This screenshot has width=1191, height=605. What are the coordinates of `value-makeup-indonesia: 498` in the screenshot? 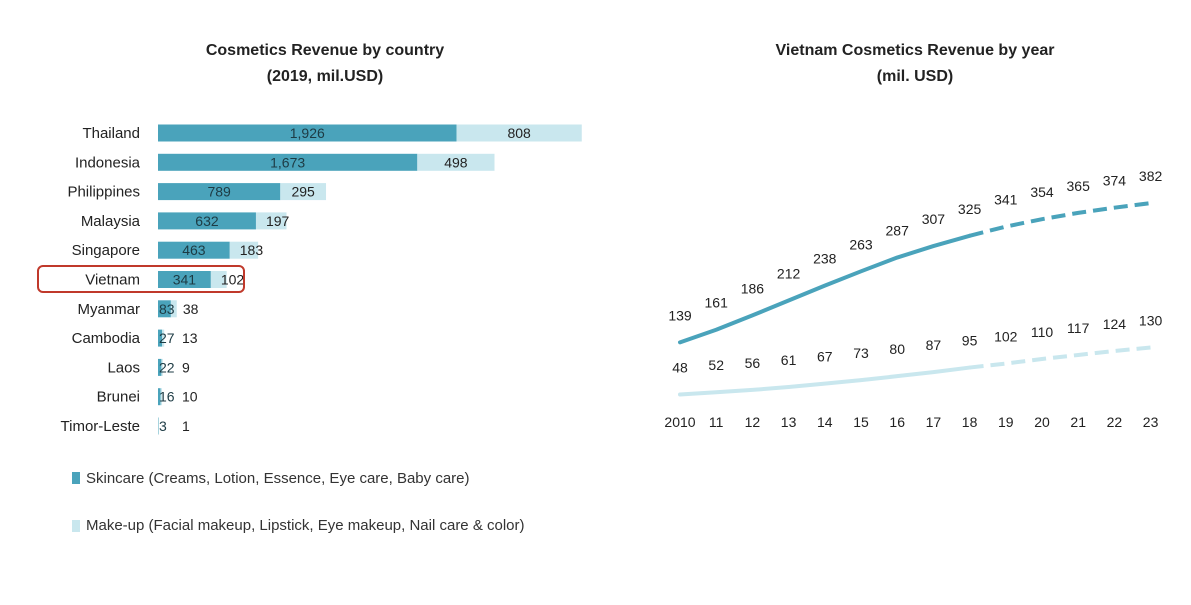 It's located at (456, 162).